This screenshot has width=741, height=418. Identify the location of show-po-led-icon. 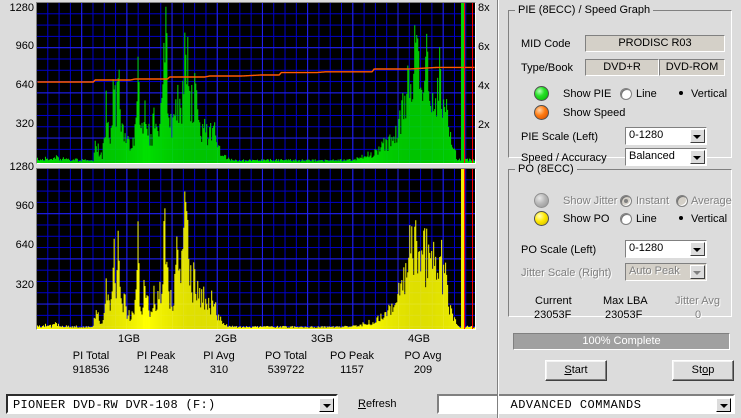
(541, 218).